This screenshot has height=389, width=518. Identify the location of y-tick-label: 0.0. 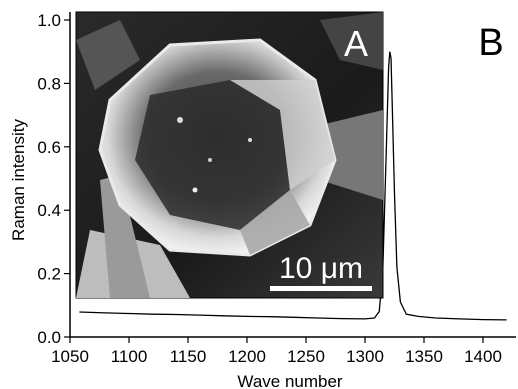
(49, 337).